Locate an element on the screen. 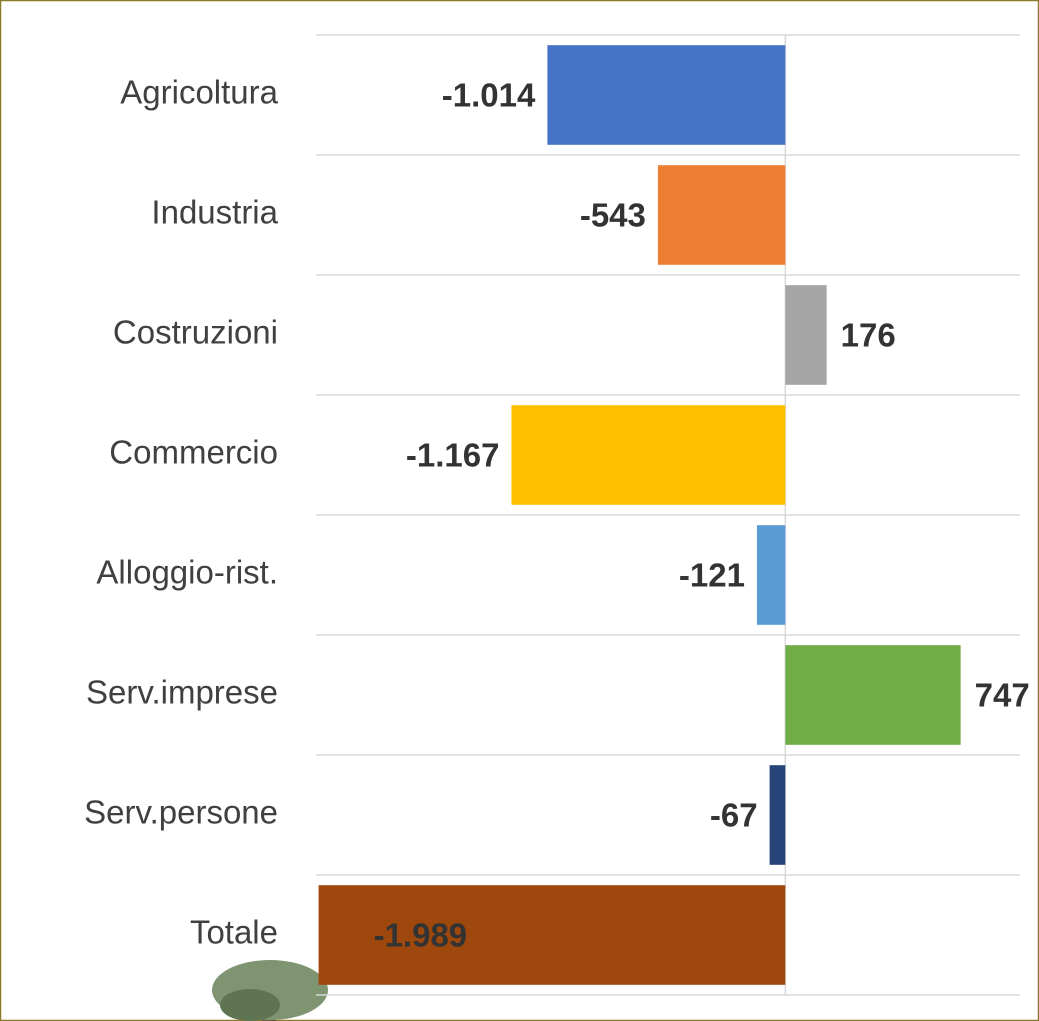  category-label: Totale is located at coordinates (234, 932).